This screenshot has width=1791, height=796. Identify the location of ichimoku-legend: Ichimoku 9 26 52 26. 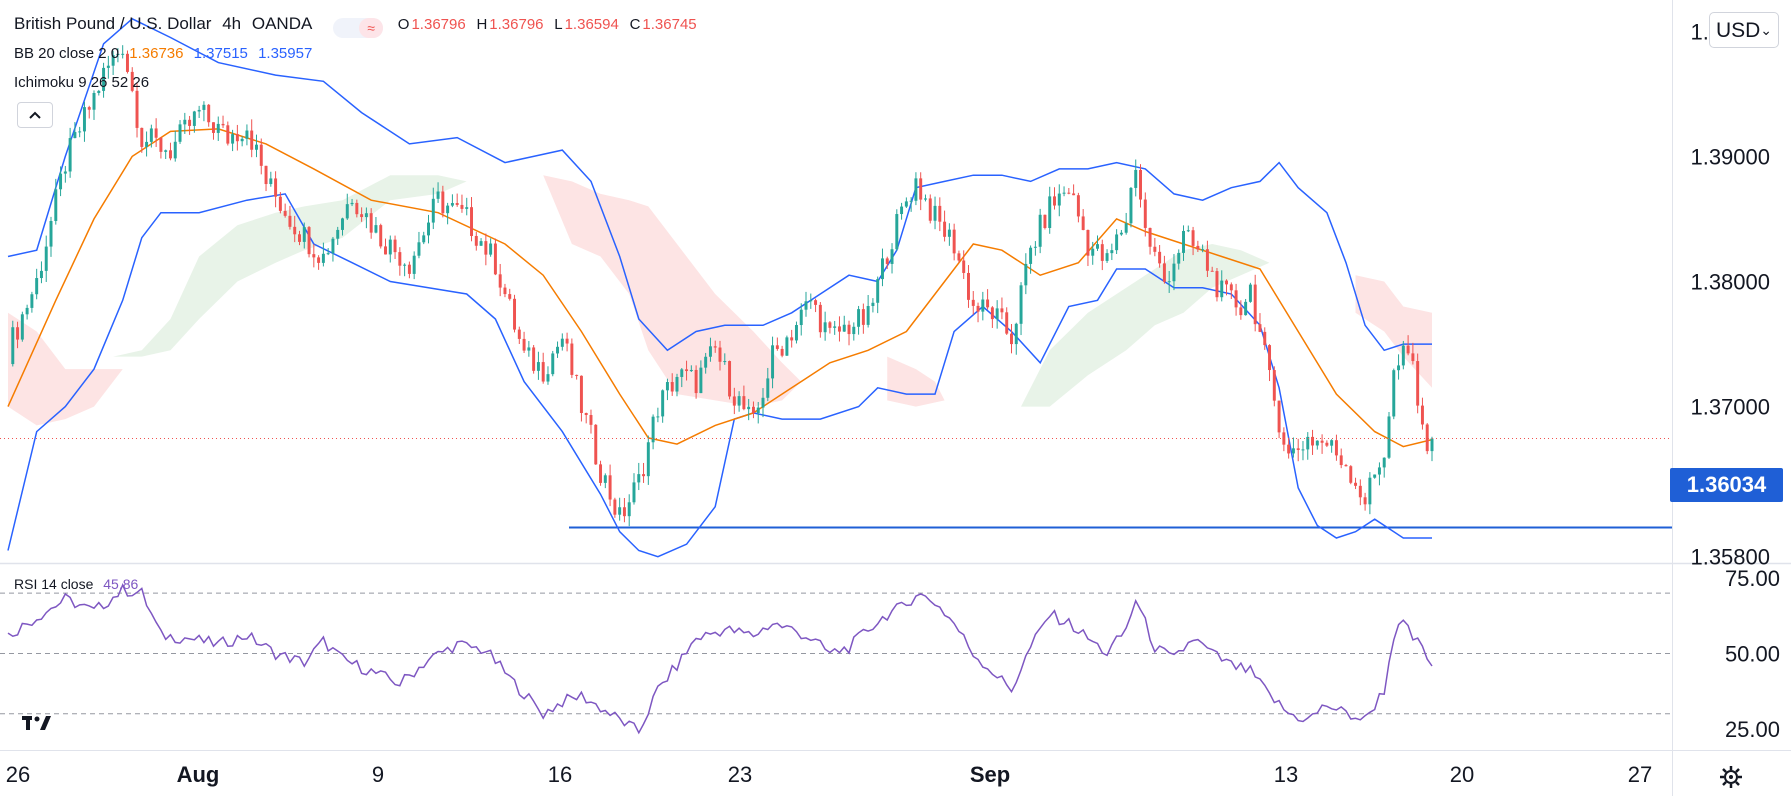
(84, 82).